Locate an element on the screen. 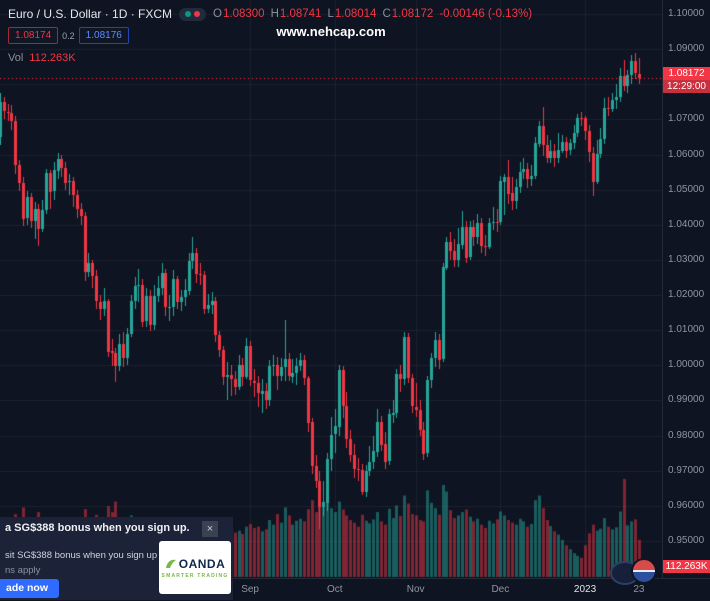 The width and height of the screenshot is (710, 601). trade-buttons: 1.08174 0.2 1.08176 is located at coordinates (68, 35).